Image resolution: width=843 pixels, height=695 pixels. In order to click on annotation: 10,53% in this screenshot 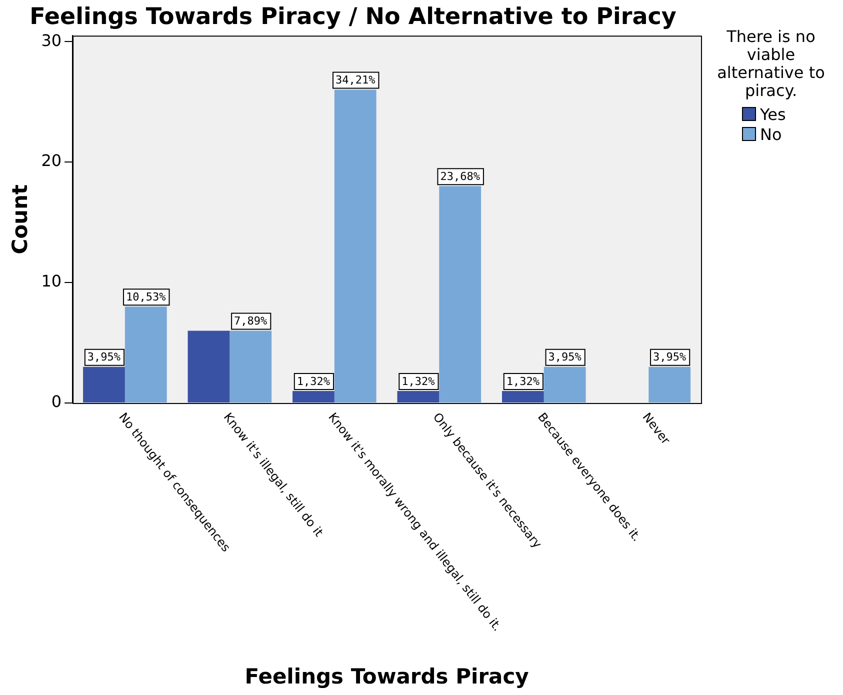, I will do `click(146, 297)`.